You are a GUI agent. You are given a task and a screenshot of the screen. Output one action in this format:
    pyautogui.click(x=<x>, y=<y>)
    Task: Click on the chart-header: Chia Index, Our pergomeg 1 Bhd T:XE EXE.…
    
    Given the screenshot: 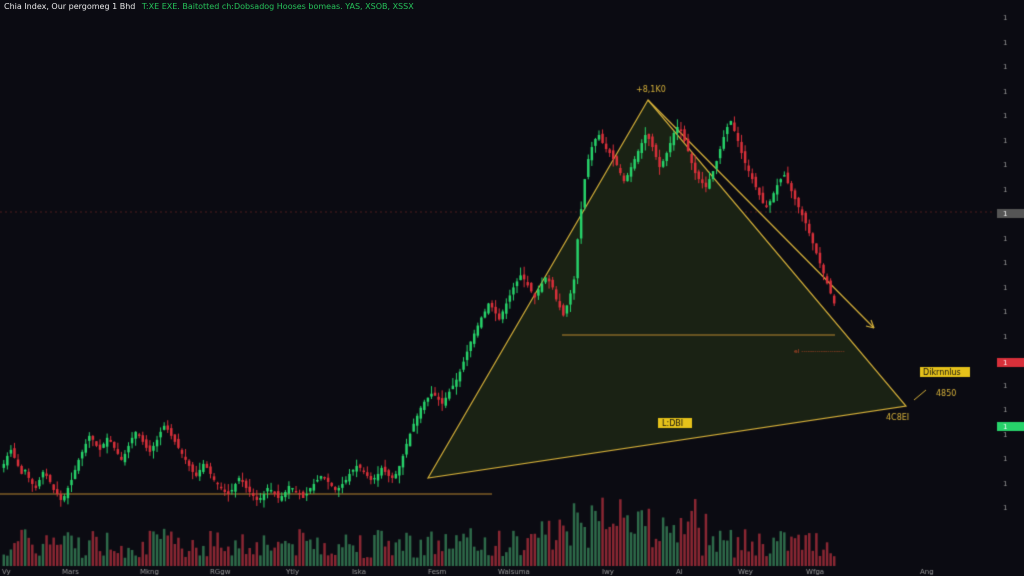 What is the action you would take?
    pyautogui.click(x=209, y=6)
    